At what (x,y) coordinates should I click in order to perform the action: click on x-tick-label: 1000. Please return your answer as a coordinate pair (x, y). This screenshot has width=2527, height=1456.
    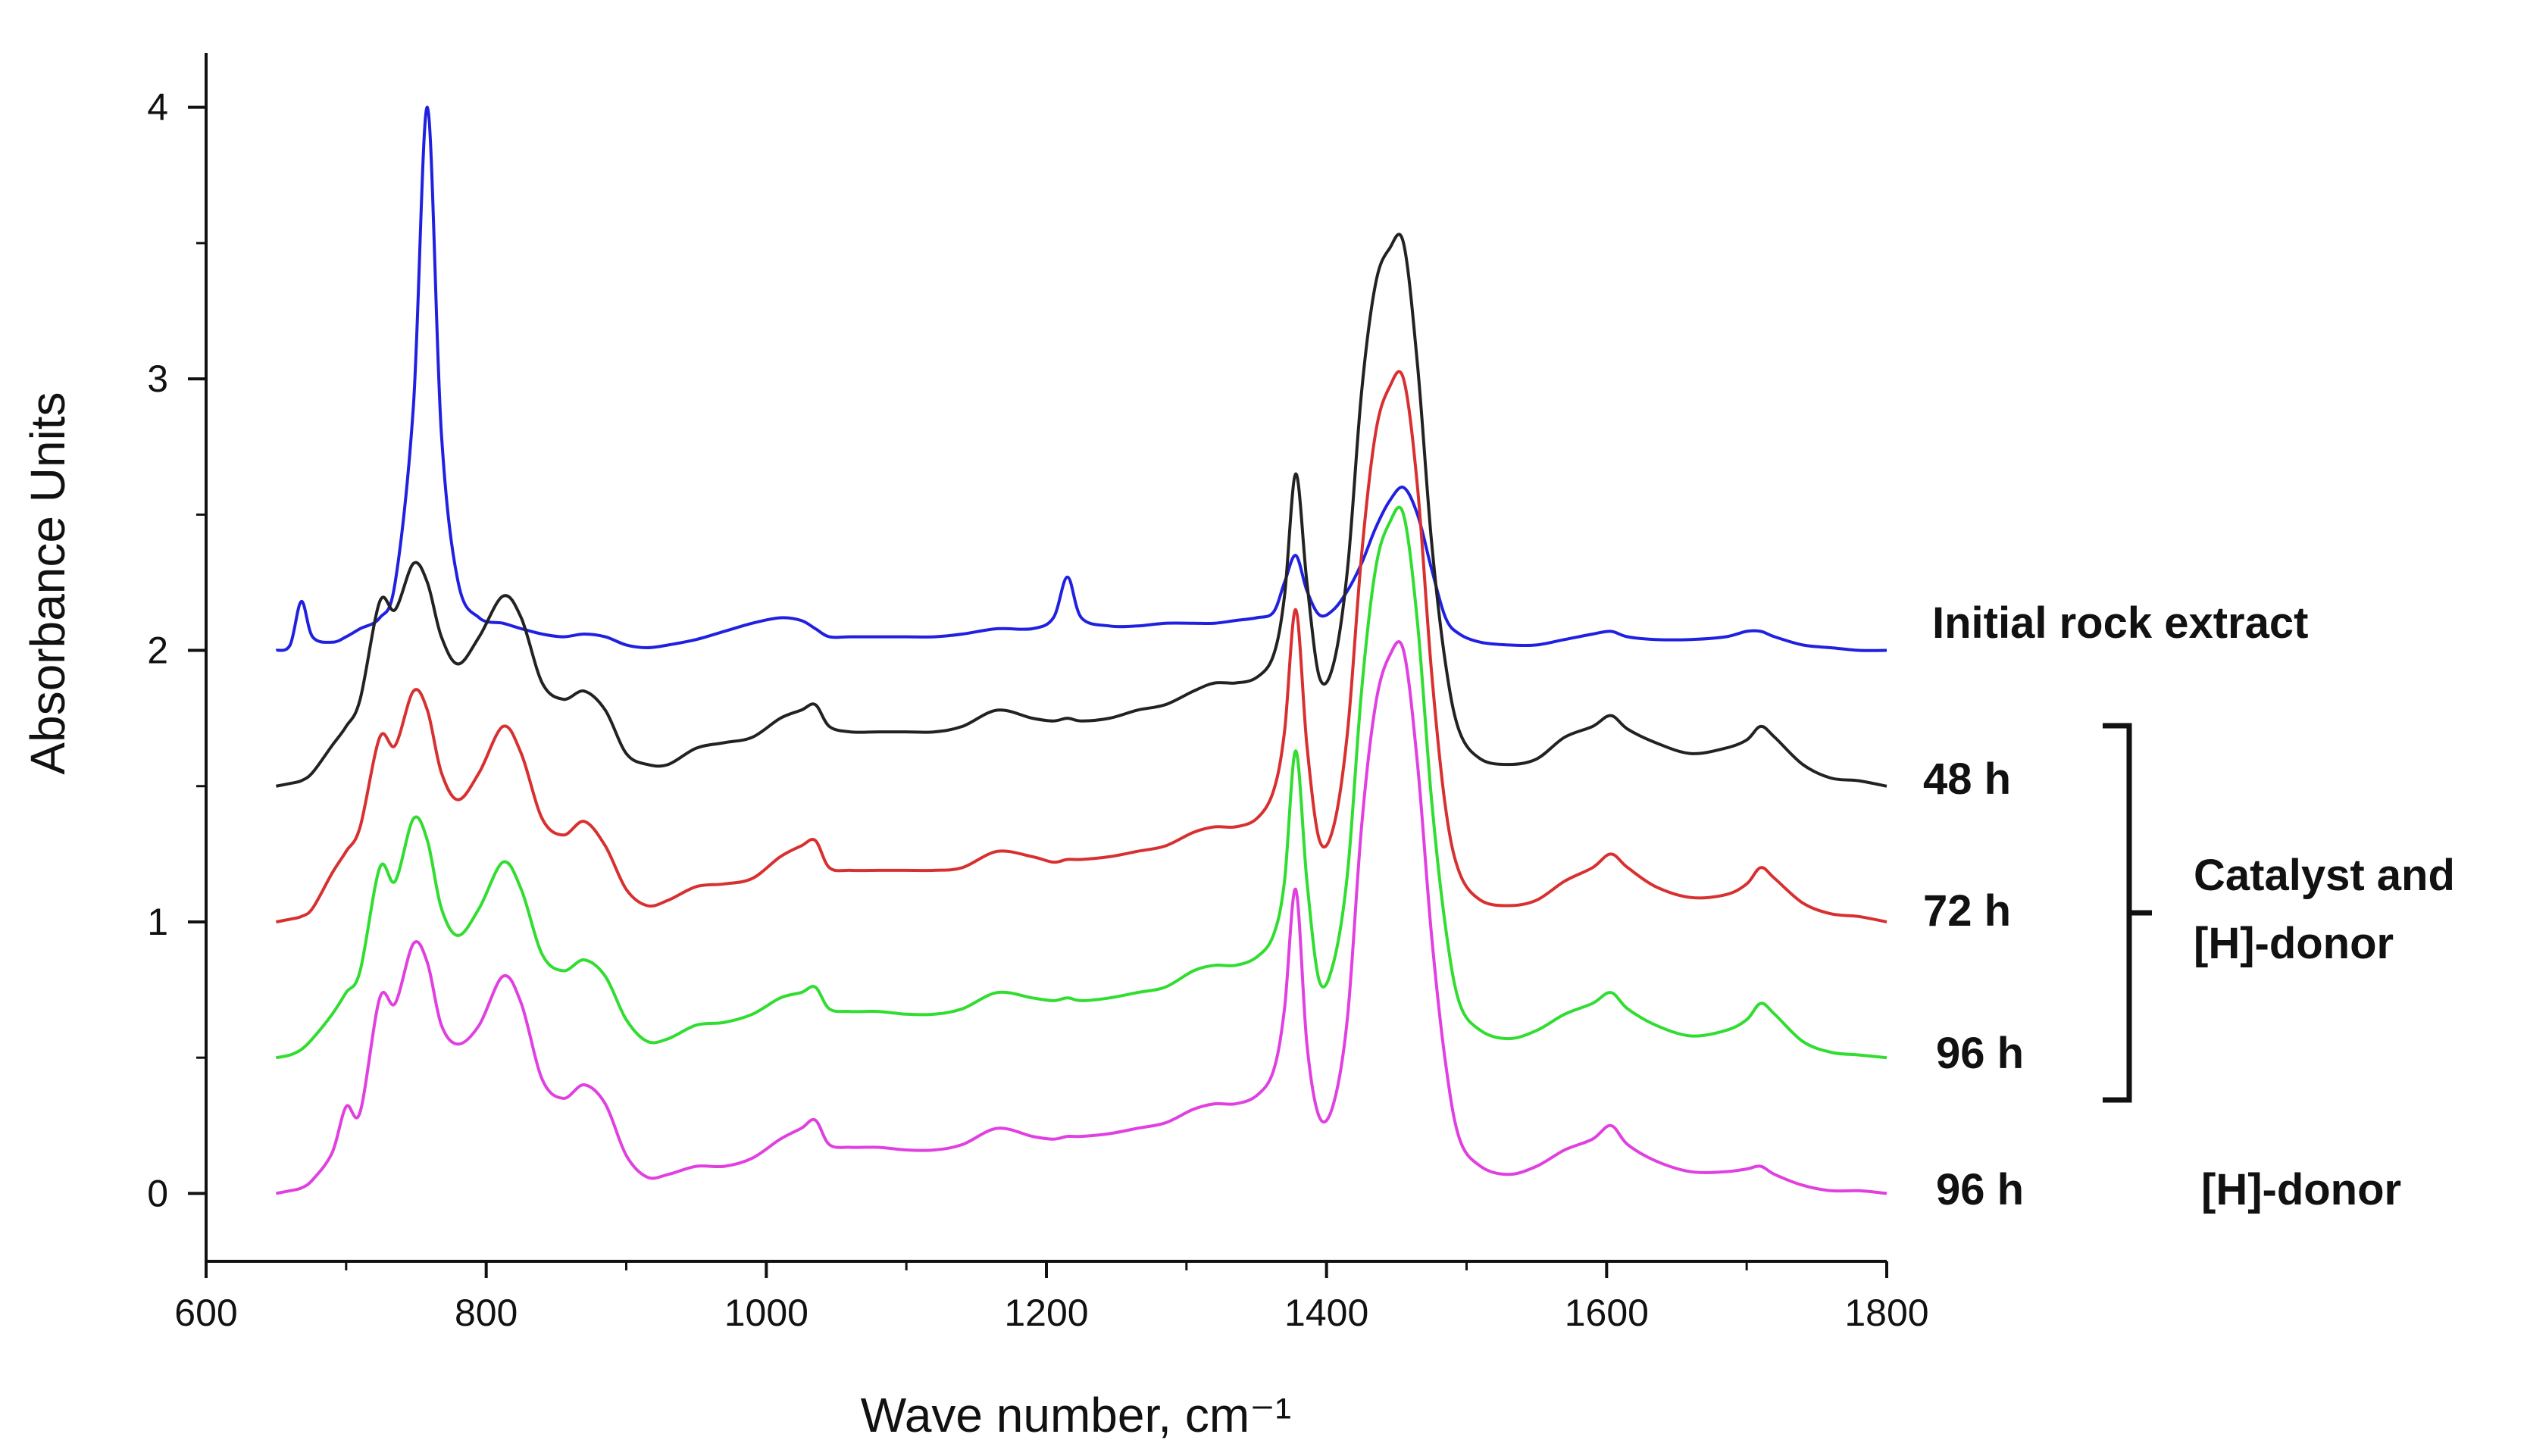
    Looking at the image, I should click on (766, 1313).